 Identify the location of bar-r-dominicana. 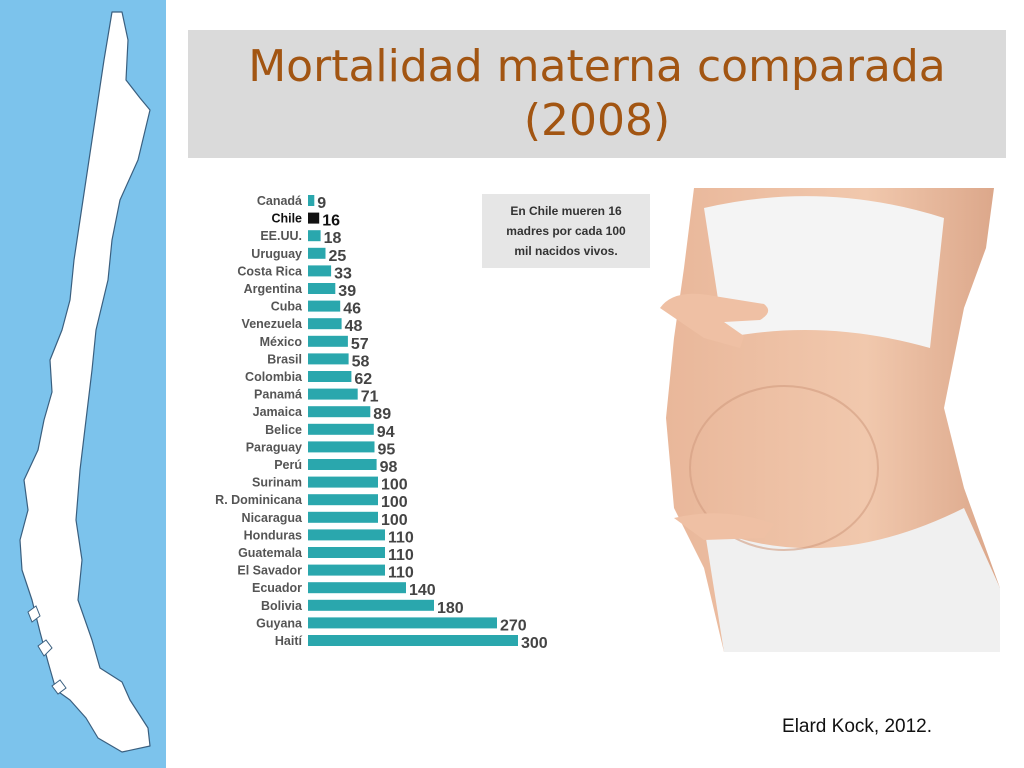
(343, 500).